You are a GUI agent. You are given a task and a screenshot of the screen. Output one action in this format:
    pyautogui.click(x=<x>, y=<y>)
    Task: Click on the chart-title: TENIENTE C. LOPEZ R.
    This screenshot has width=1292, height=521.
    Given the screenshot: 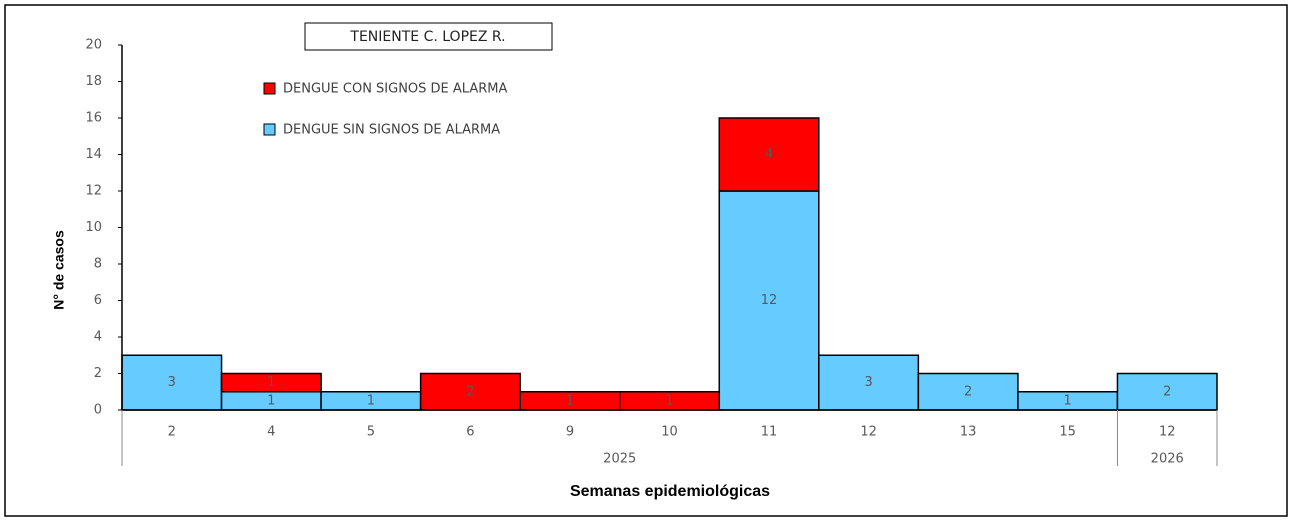 What is the action you would take?
    pyautogui.click(x=427, y=37)
    